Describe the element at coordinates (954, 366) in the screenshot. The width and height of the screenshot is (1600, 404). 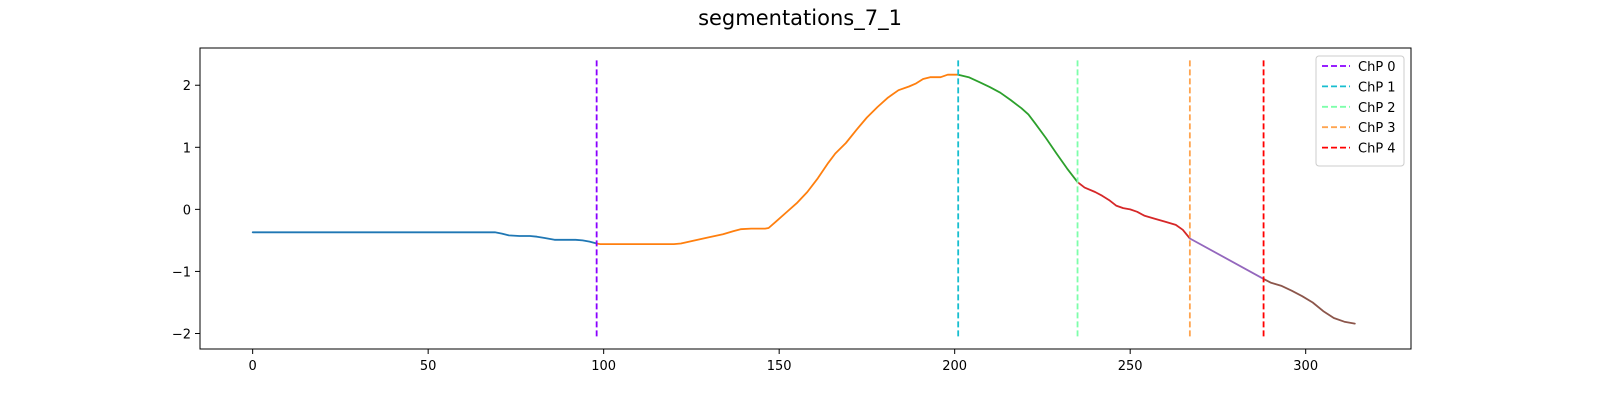
I see `x-tick-label: 200` at that location.